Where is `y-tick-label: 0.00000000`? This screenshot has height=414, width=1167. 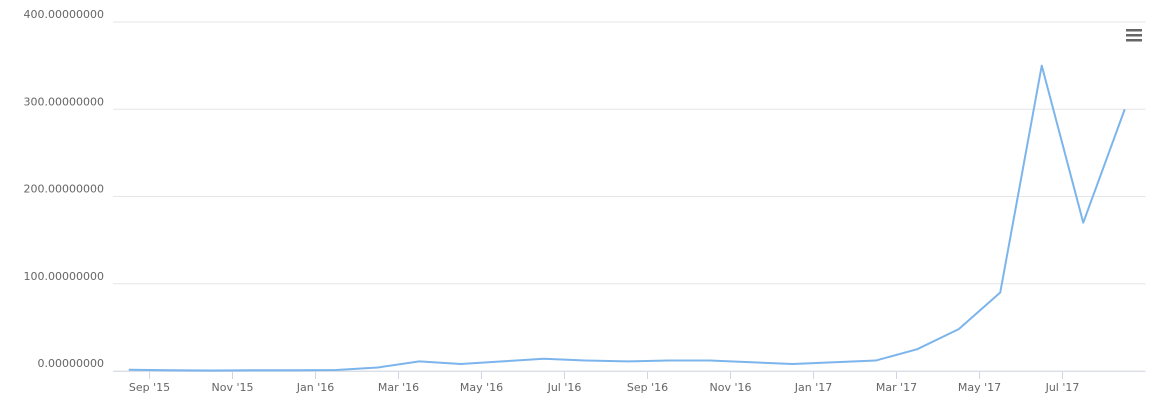 y-tick-label: 0.00000000 is located at coordinates (71, 363).